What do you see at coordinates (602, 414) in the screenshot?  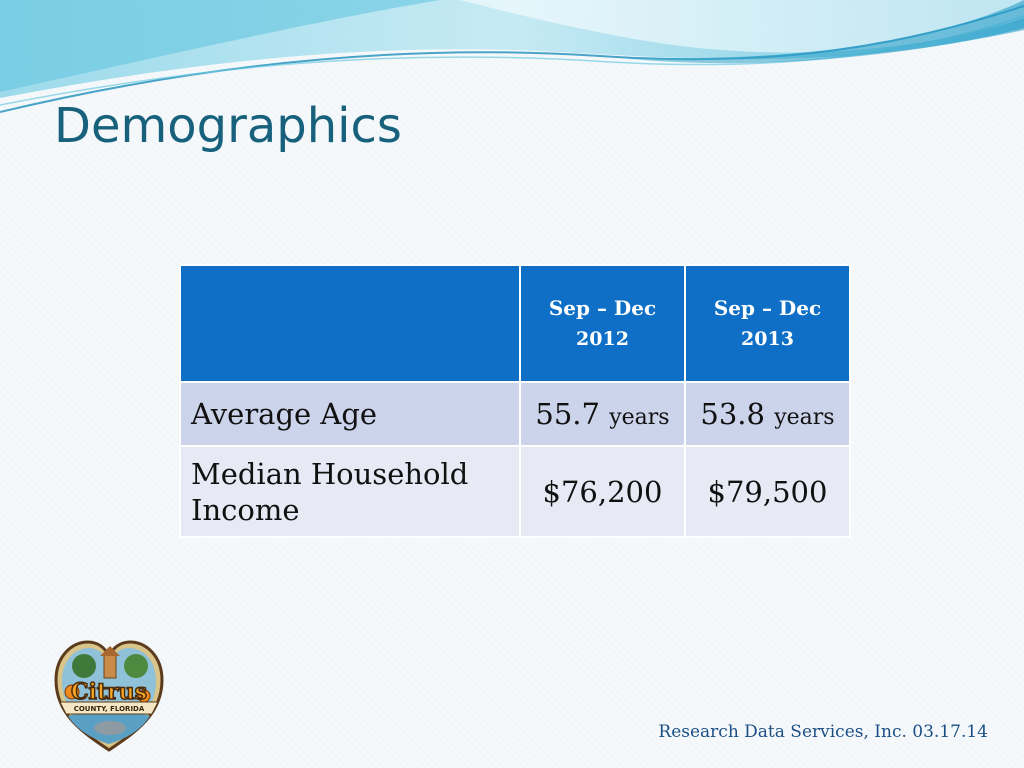 I see `value-cell-2012: 55.7 years` at bounding box center [602, 414].